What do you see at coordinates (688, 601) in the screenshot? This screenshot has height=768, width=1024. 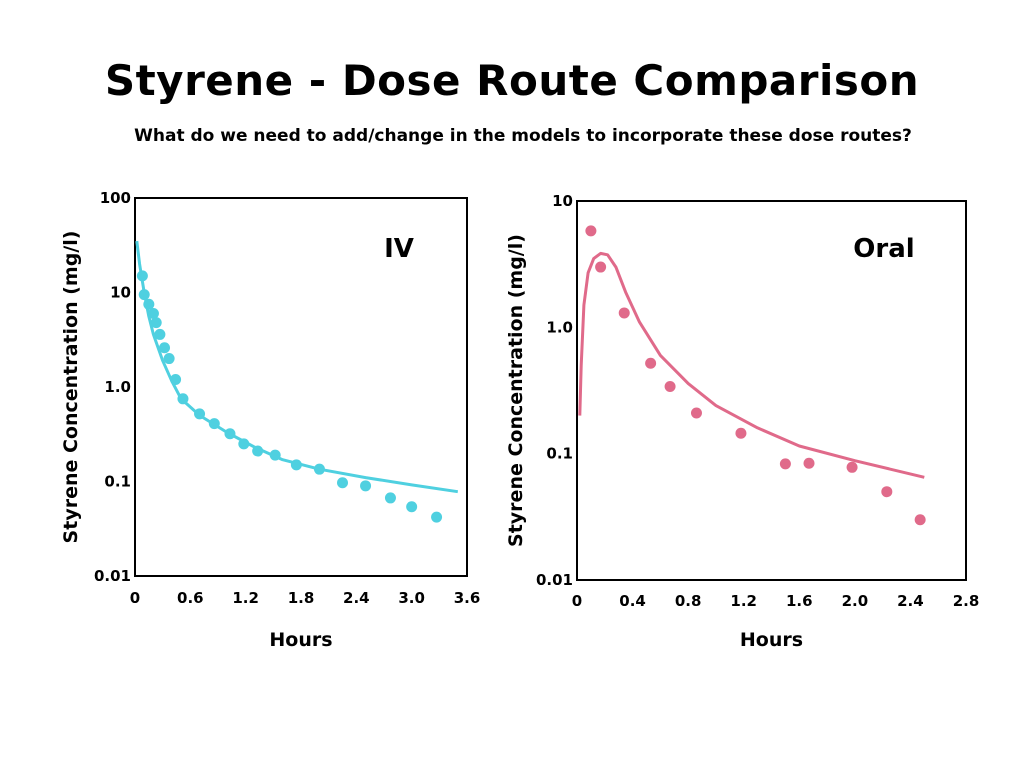 I see `x-tick-label: 0.8` at bounding box center [688, 601].